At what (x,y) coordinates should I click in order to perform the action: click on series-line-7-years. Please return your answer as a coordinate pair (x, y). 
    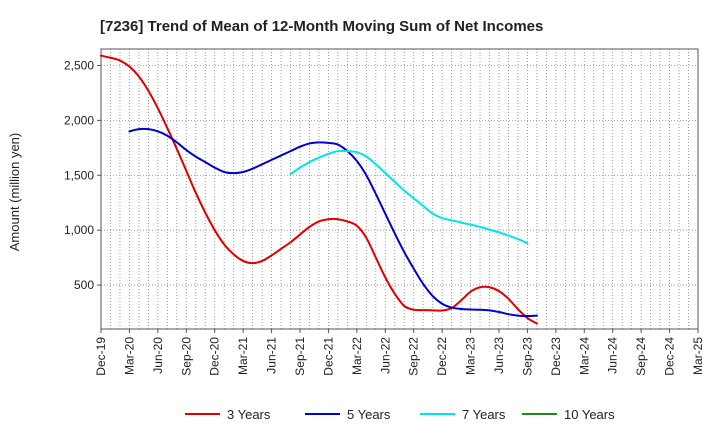
    Looking at the image, I should click on (409, 197).